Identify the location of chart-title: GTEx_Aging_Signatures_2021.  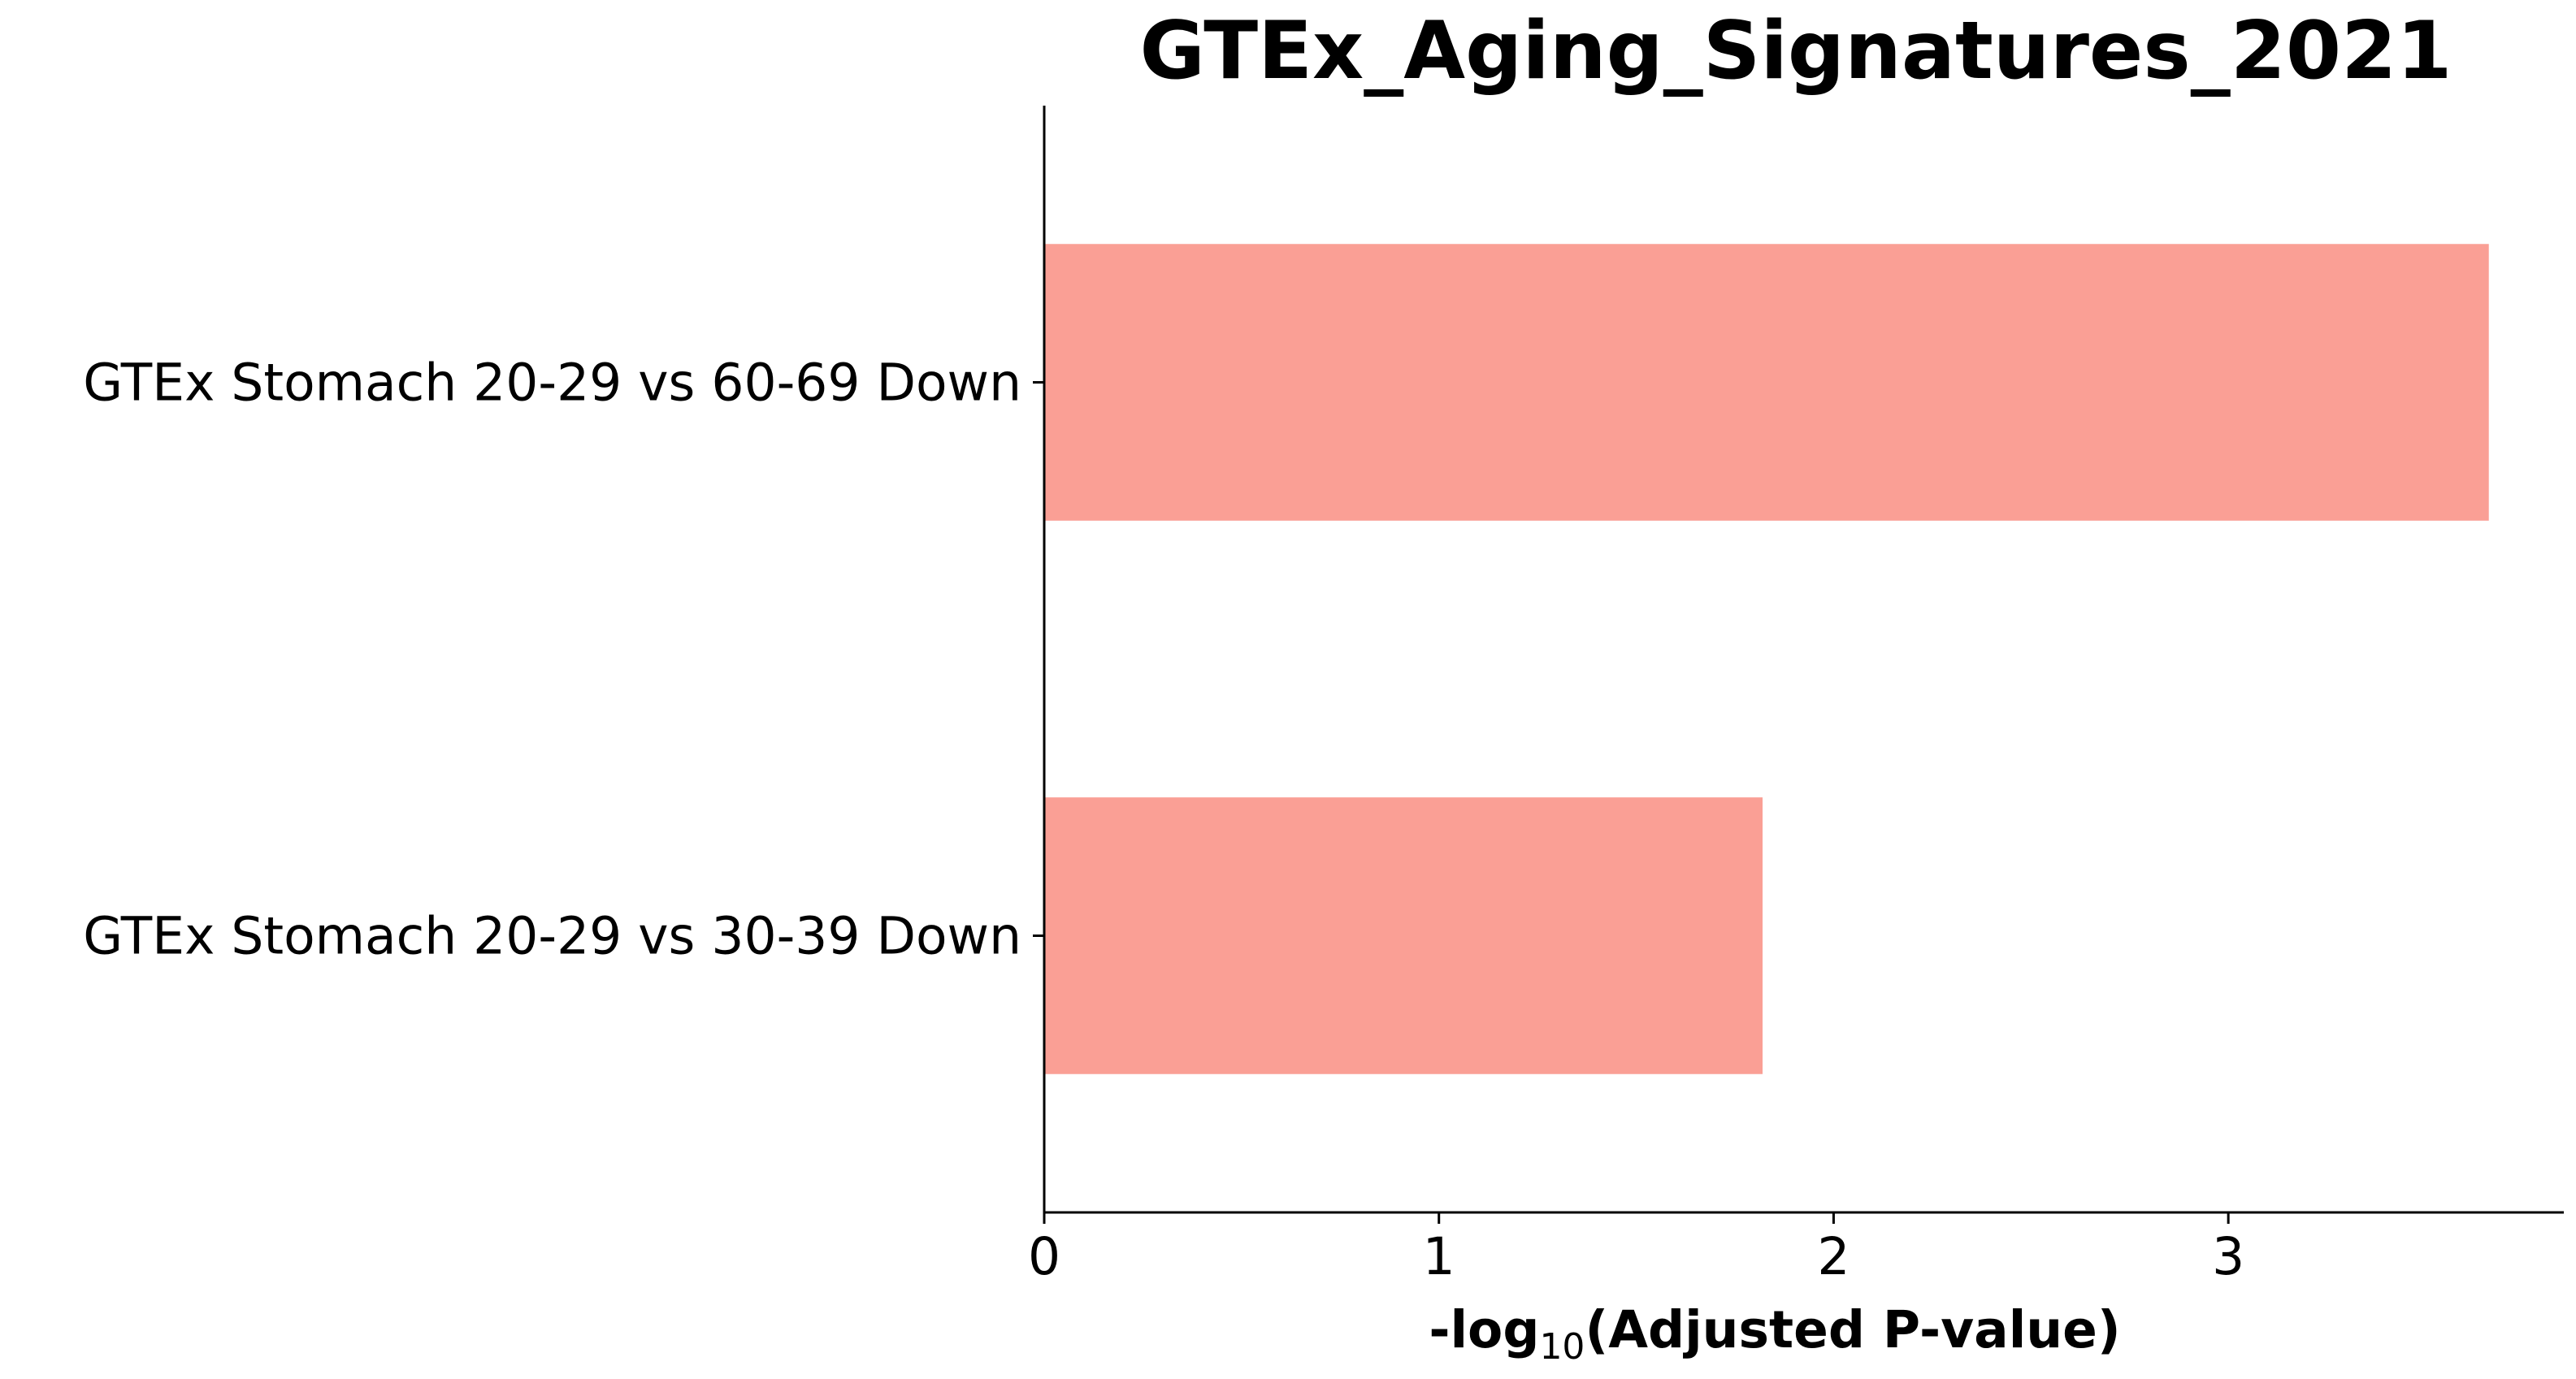
(1796, 51).